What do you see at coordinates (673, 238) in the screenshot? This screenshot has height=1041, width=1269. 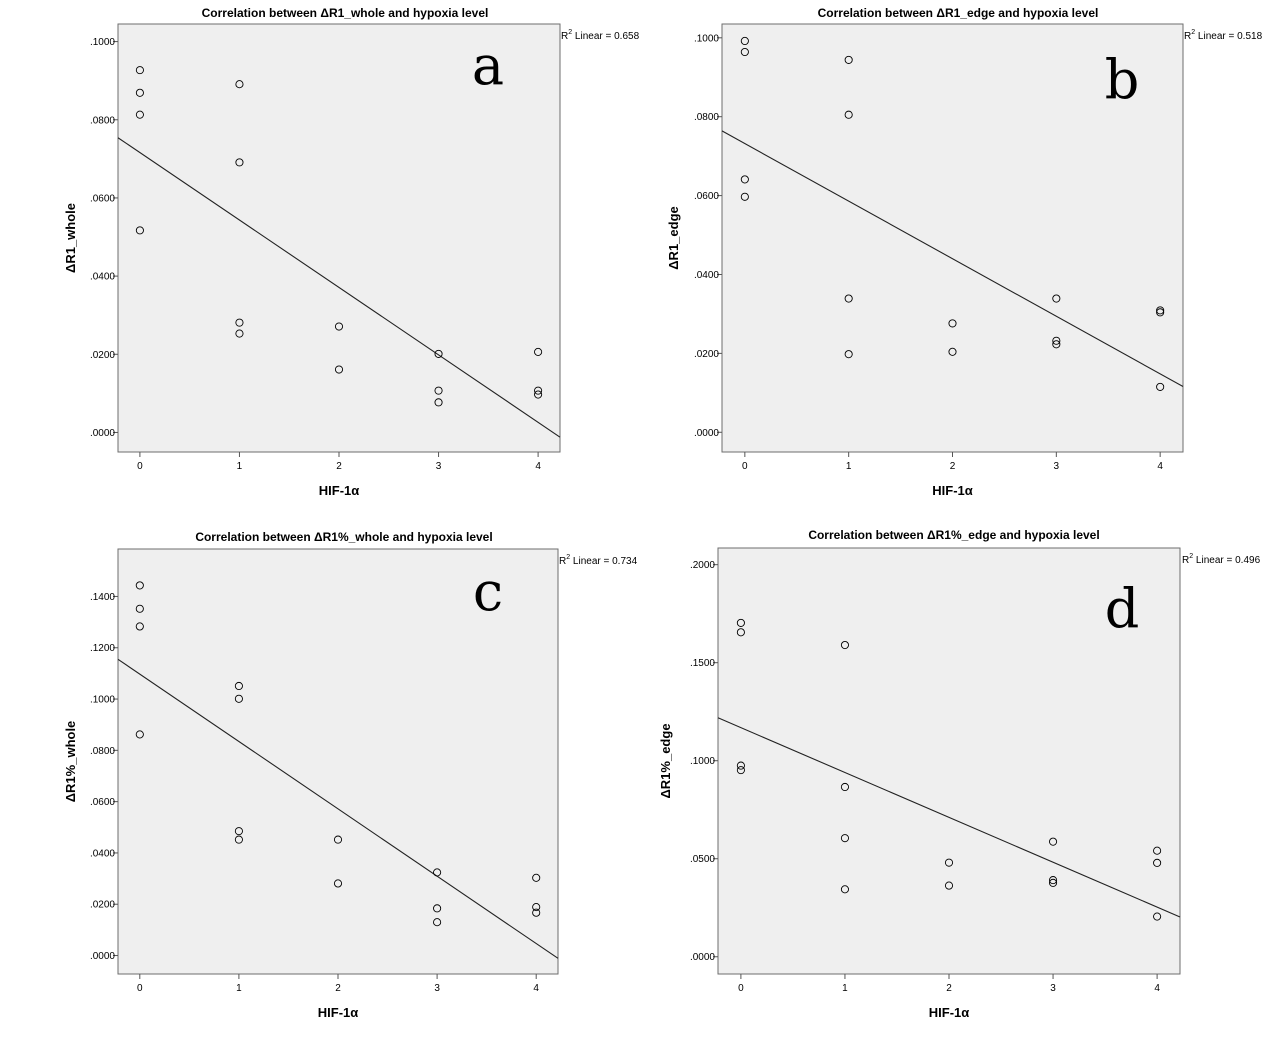 I see `y-axis-label: ΔR1_edge` at bounding box center [673, 238].